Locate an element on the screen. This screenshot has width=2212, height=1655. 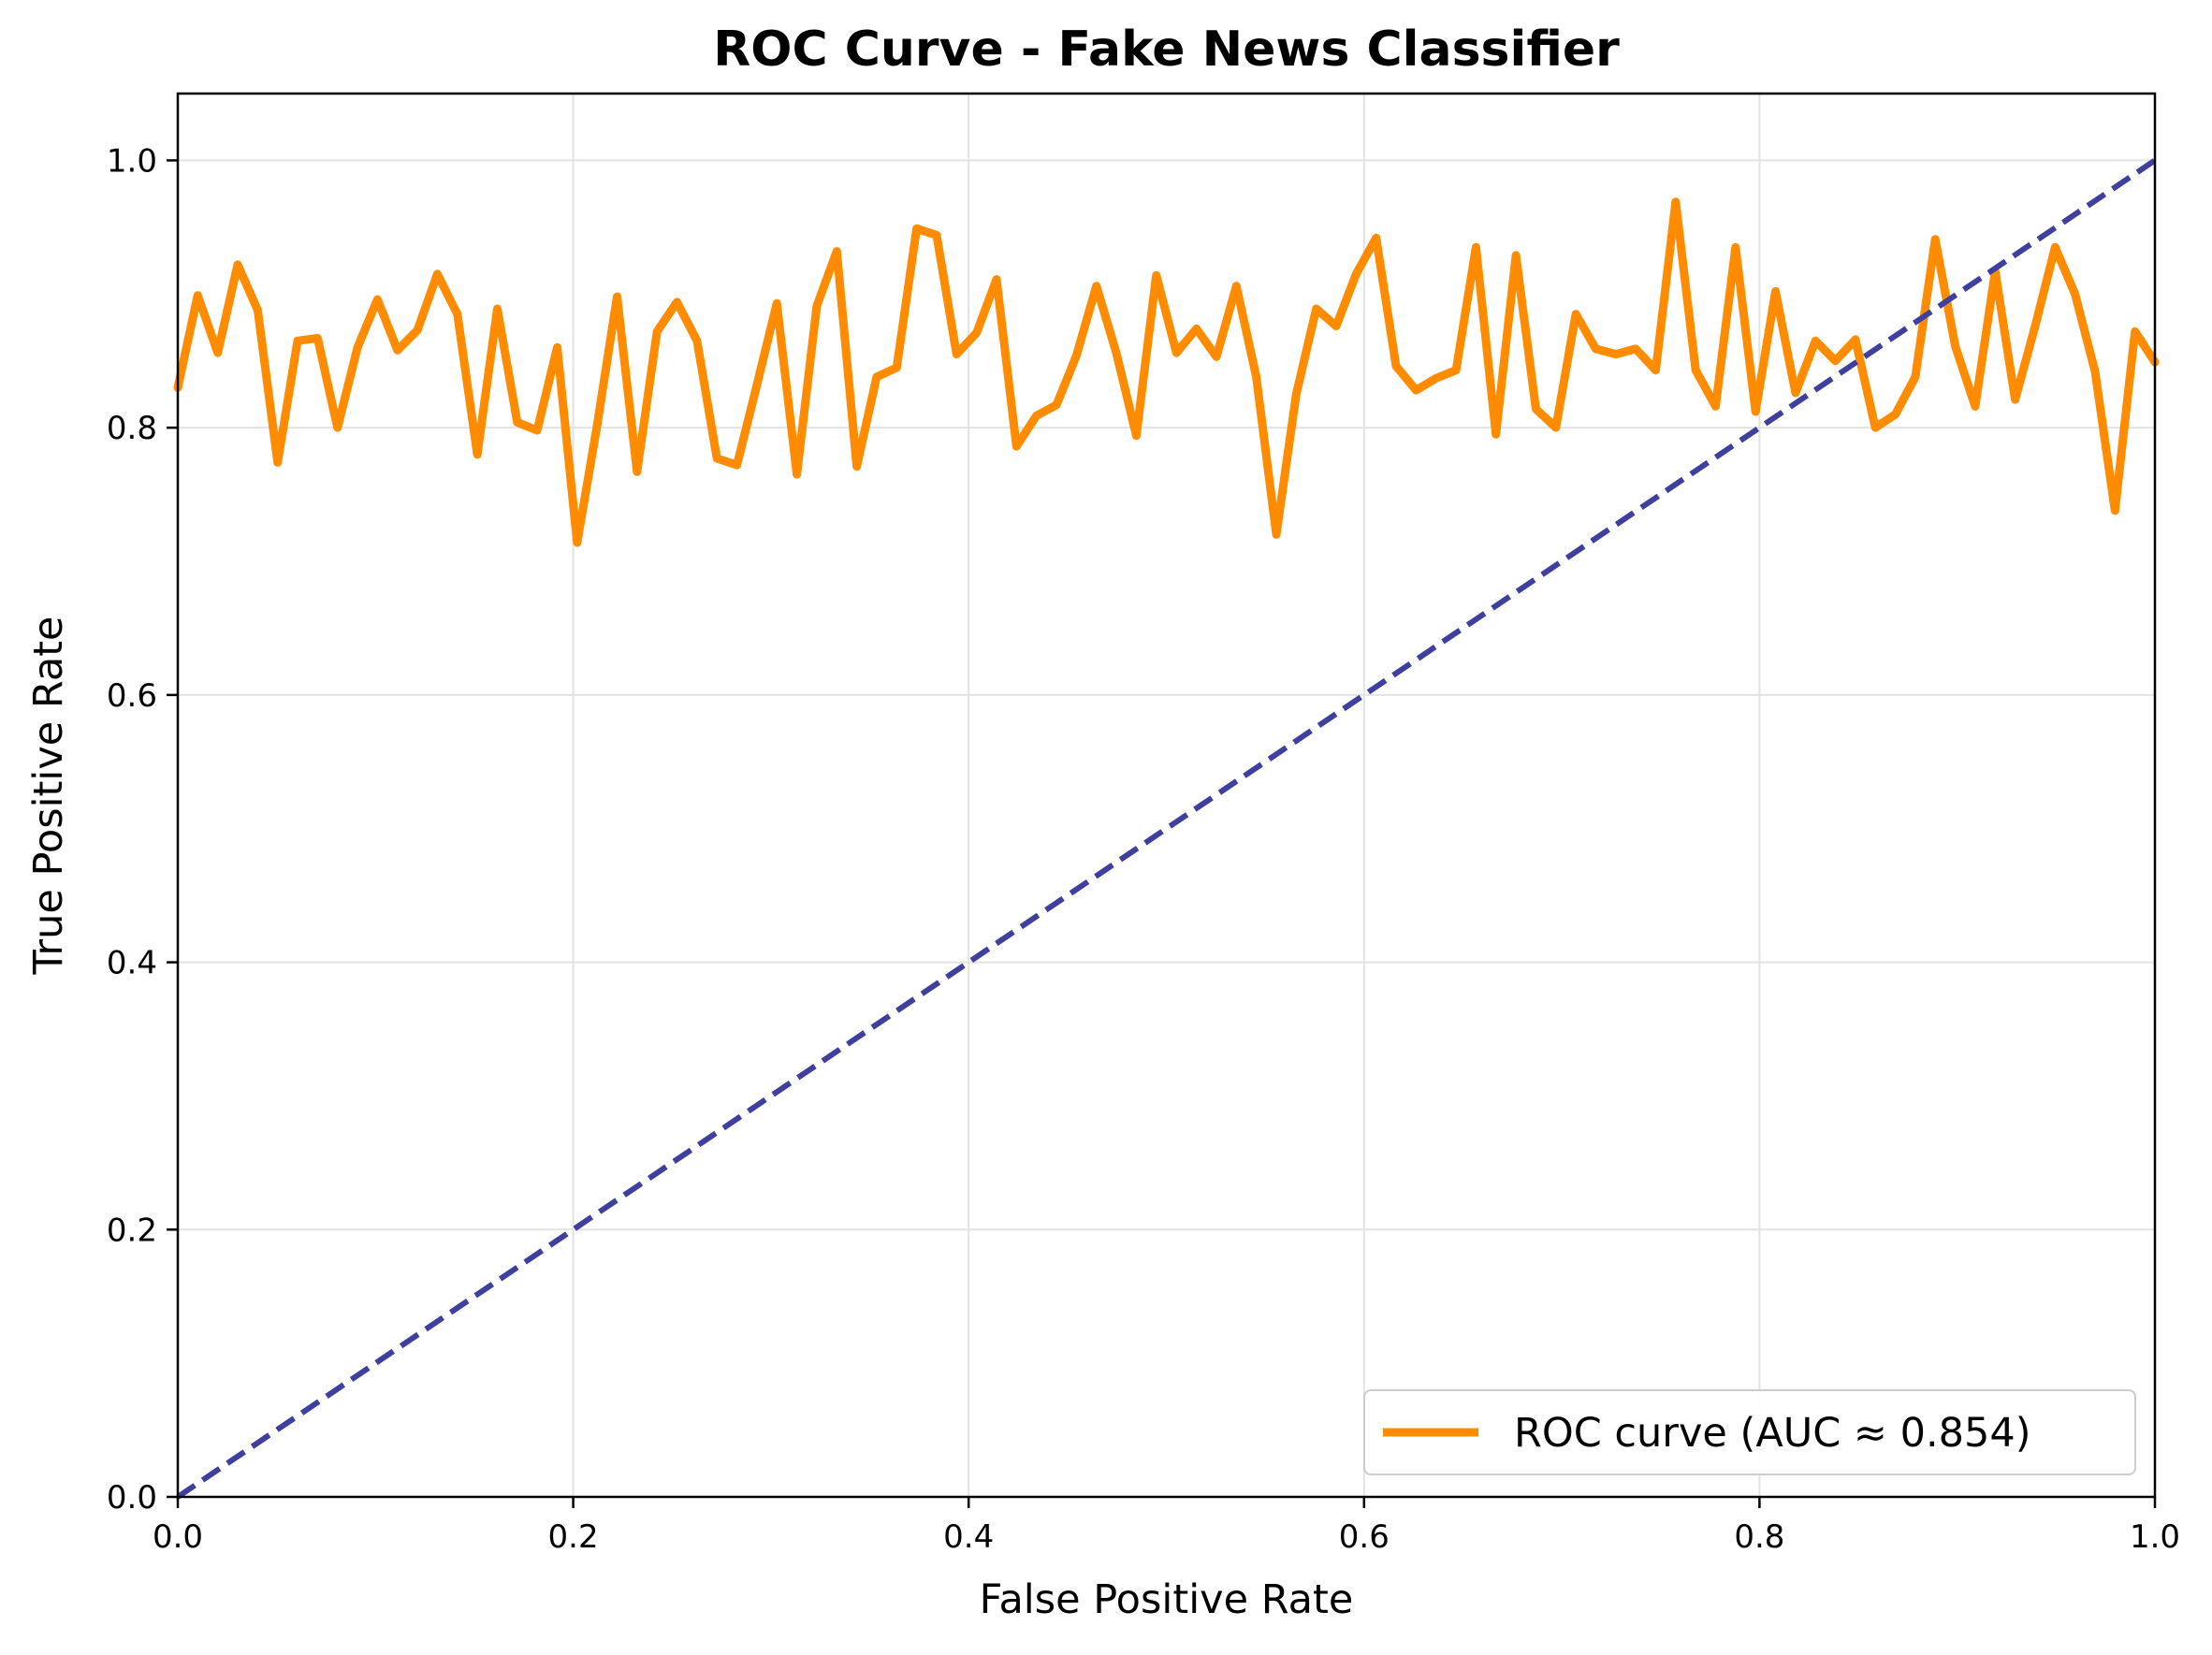
y-axis-label: True Positive Rate is located at coordinates (48, 795).